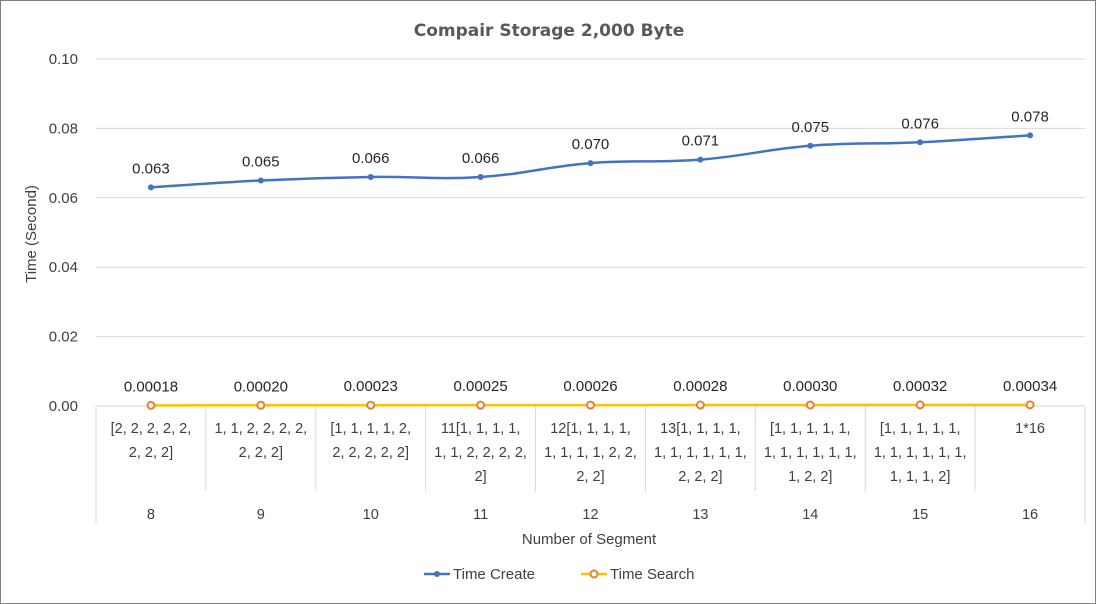 Image resolution: width=1096 pixels, height=604 pixels. I want to click on category-label: 12[1, 1, 1, 1,, so click(590, 429).